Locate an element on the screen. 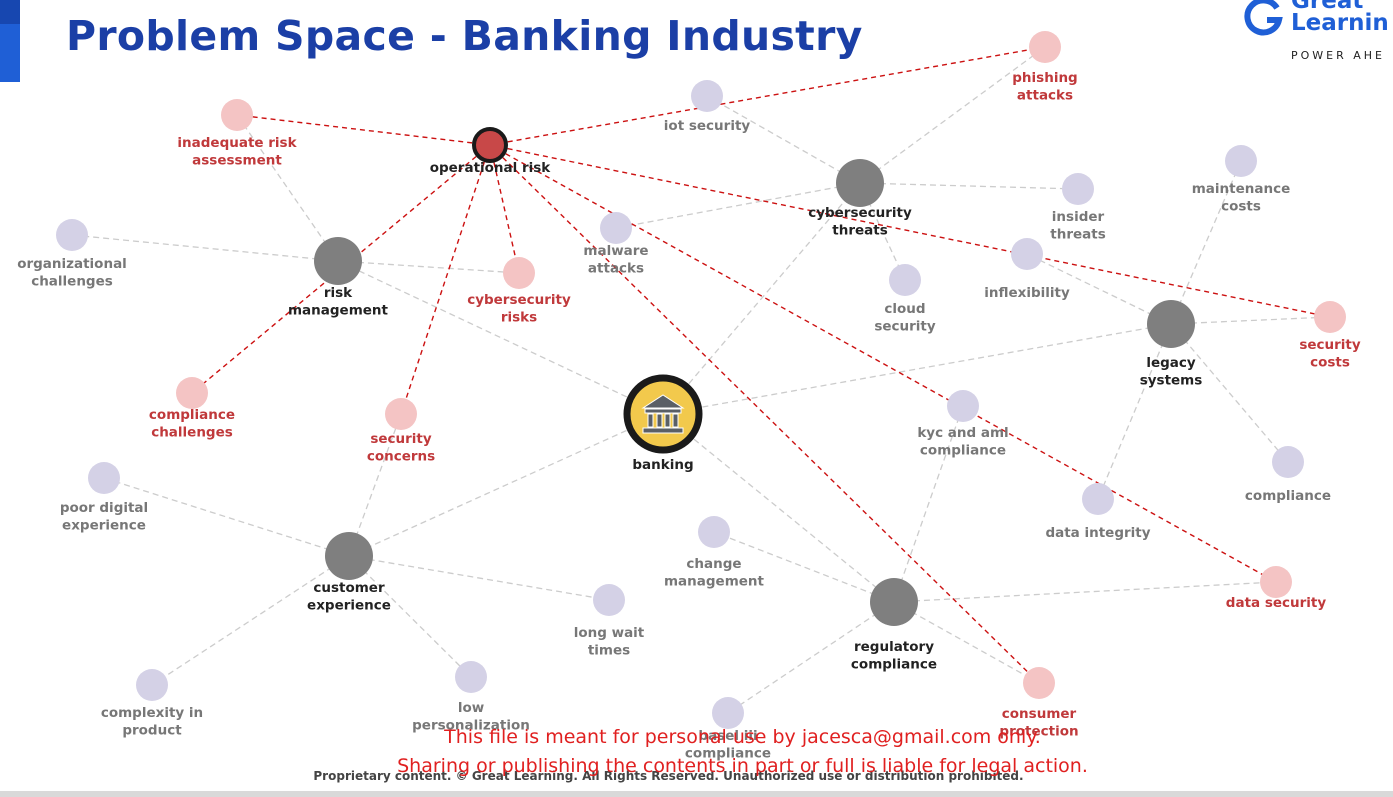 The image size is (1393, 797). node-label-line: banking is located at coordinates (662, 465).